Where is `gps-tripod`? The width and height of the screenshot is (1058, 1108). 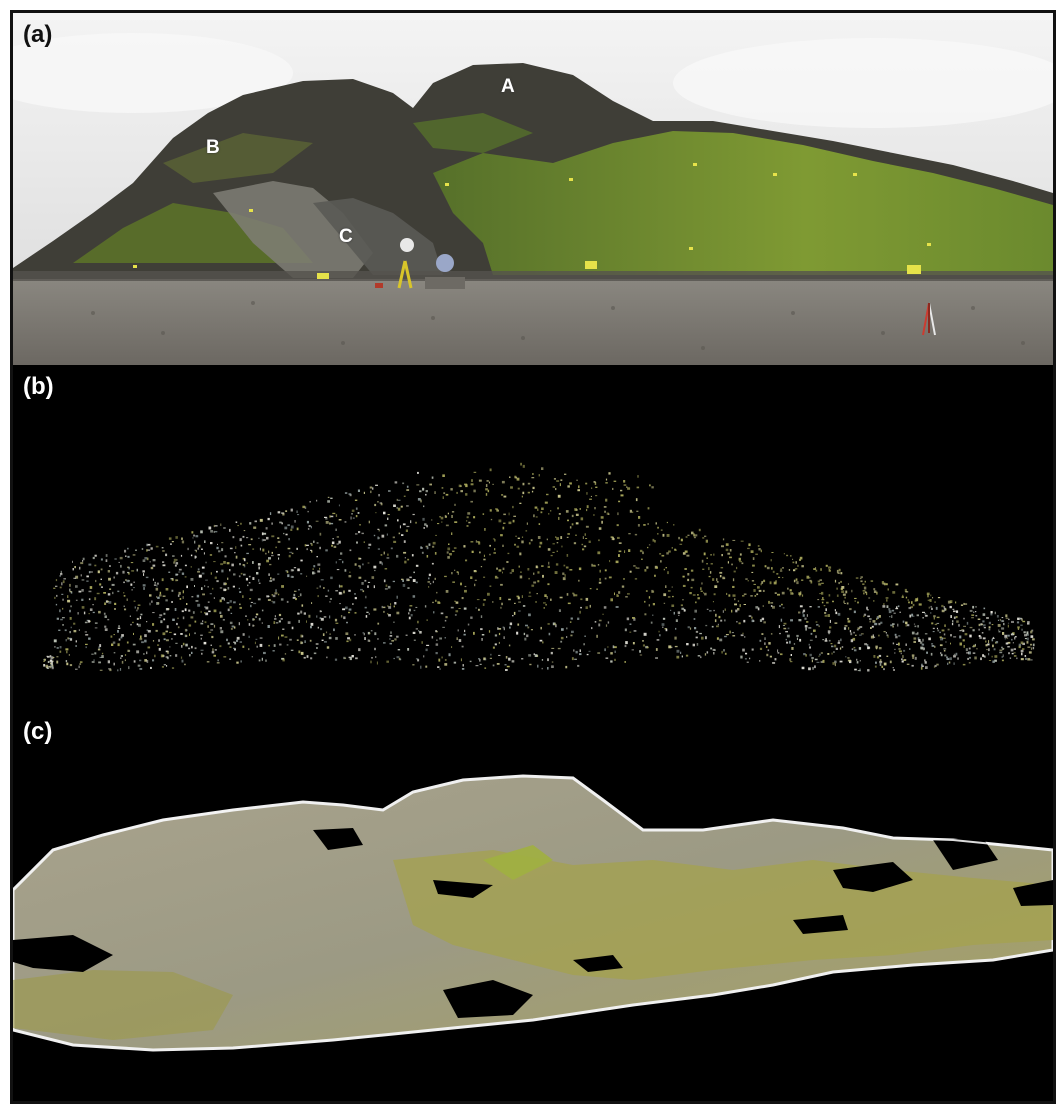
gps-tripod is located at coordinates (929, 319).